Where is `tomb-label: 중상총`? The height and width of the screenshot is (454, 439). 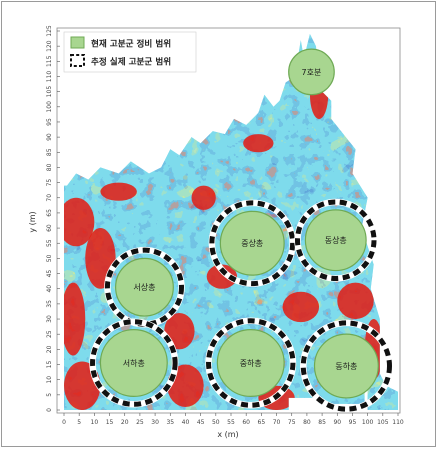
tomb-label: 중상총 is located at coordinates (252, 243).